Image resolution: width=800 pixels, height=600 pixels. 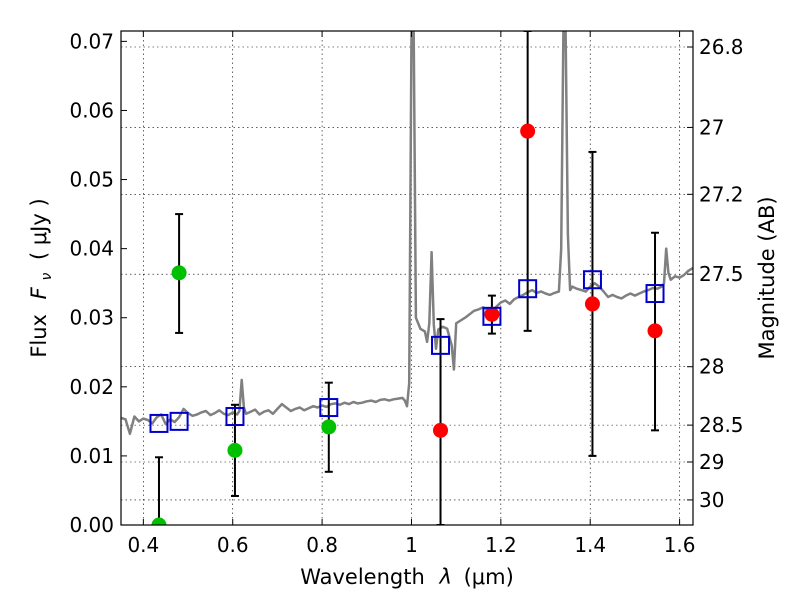 I want to click on y2-tick-label: 27.2, so click(x=721, y=194).